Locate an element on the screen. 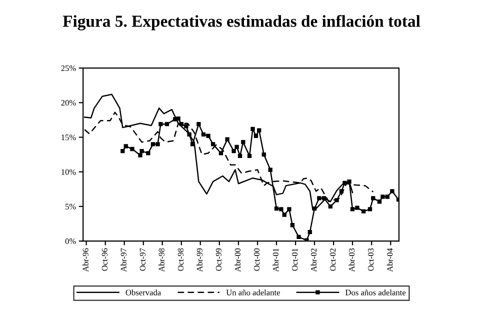 This screenshot has width=483, height=324. x-tick-label: Abr-04 is located at coordinates (389, 260).